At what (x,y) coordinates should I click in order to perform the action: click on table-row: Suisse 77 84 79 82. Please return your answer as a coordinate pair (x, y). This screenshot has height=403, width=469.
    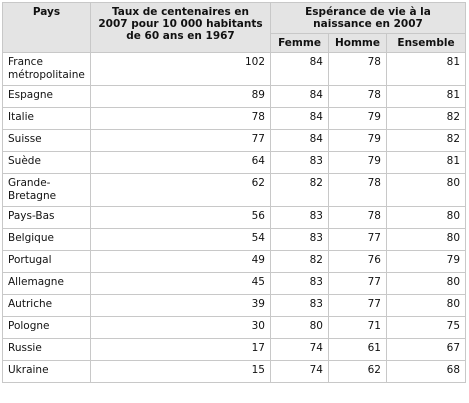
    Looking at the image, I should click on (234, 140).